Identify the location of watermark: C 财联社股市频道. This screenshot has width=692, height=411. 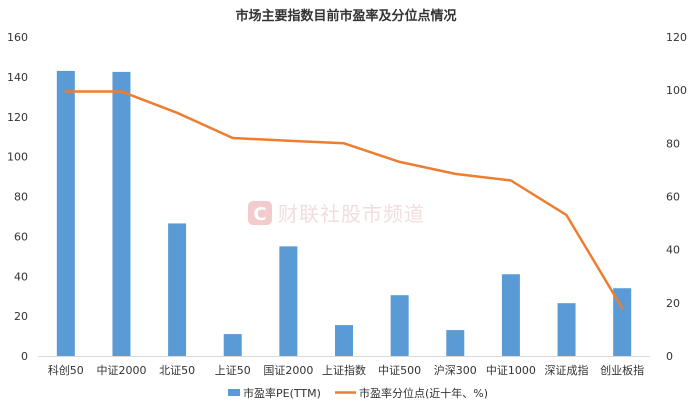
(336, 213).